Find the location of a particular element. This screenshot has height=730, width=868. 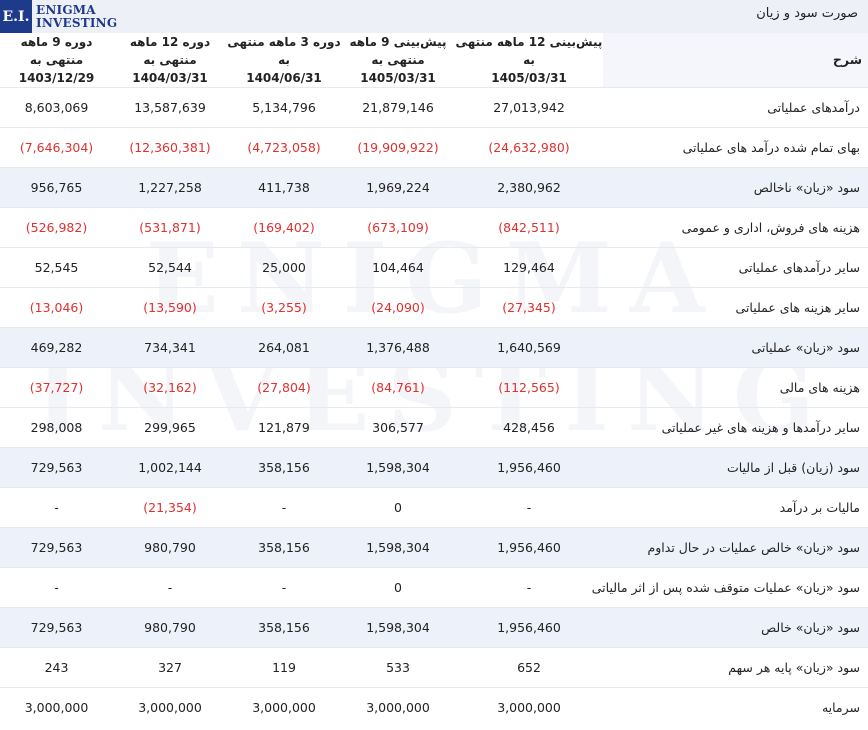

value-cell: 428,456 is located at coordinates (529, 427).